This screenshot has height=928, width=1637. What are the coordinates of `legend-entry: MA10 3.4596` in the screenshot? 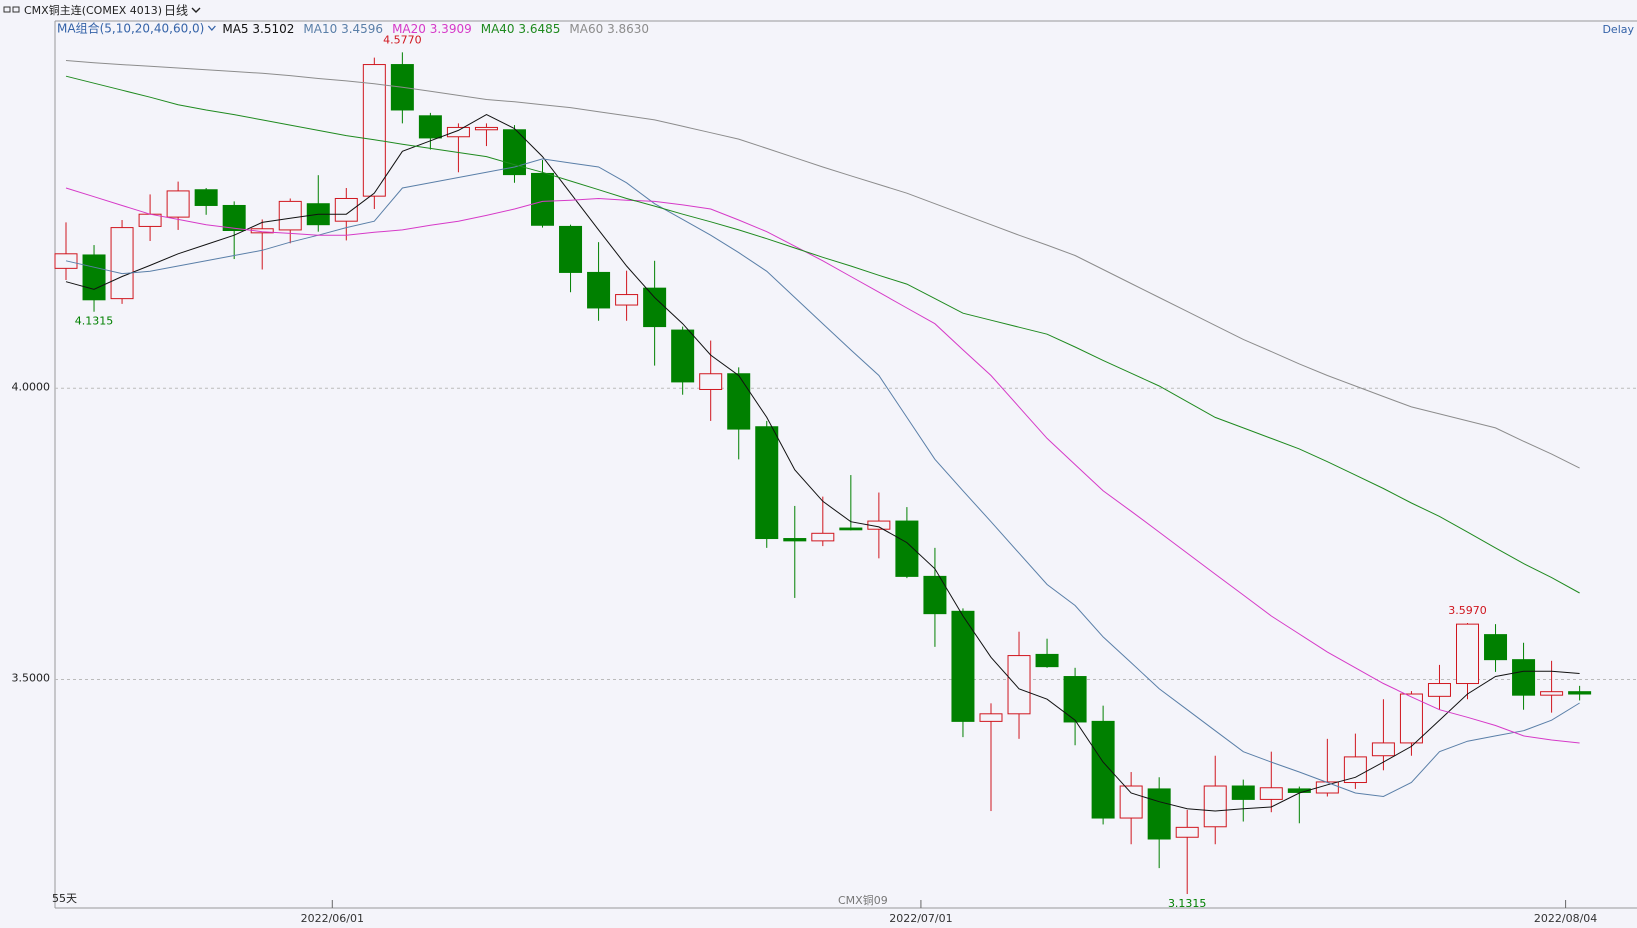 It's located at (343, 29).